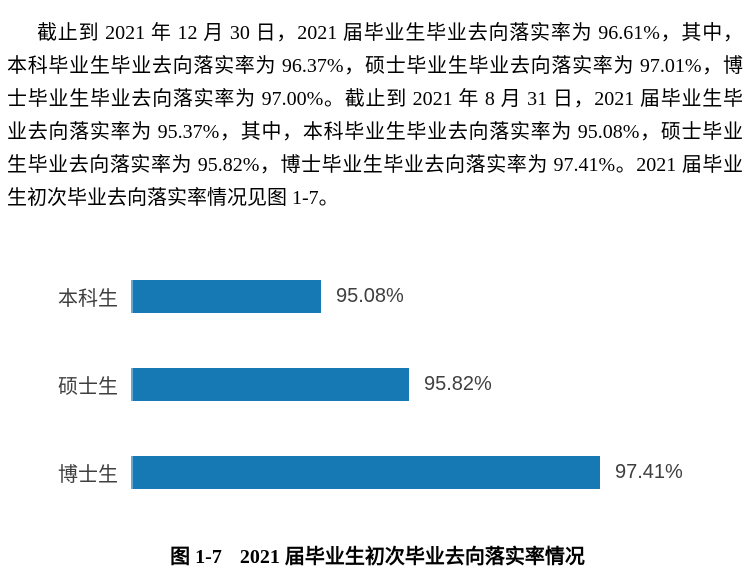 This screenshot has height=574, width=755. I want to click on bar-row-doctor: 博士生 97.41%, so click(377, 472).